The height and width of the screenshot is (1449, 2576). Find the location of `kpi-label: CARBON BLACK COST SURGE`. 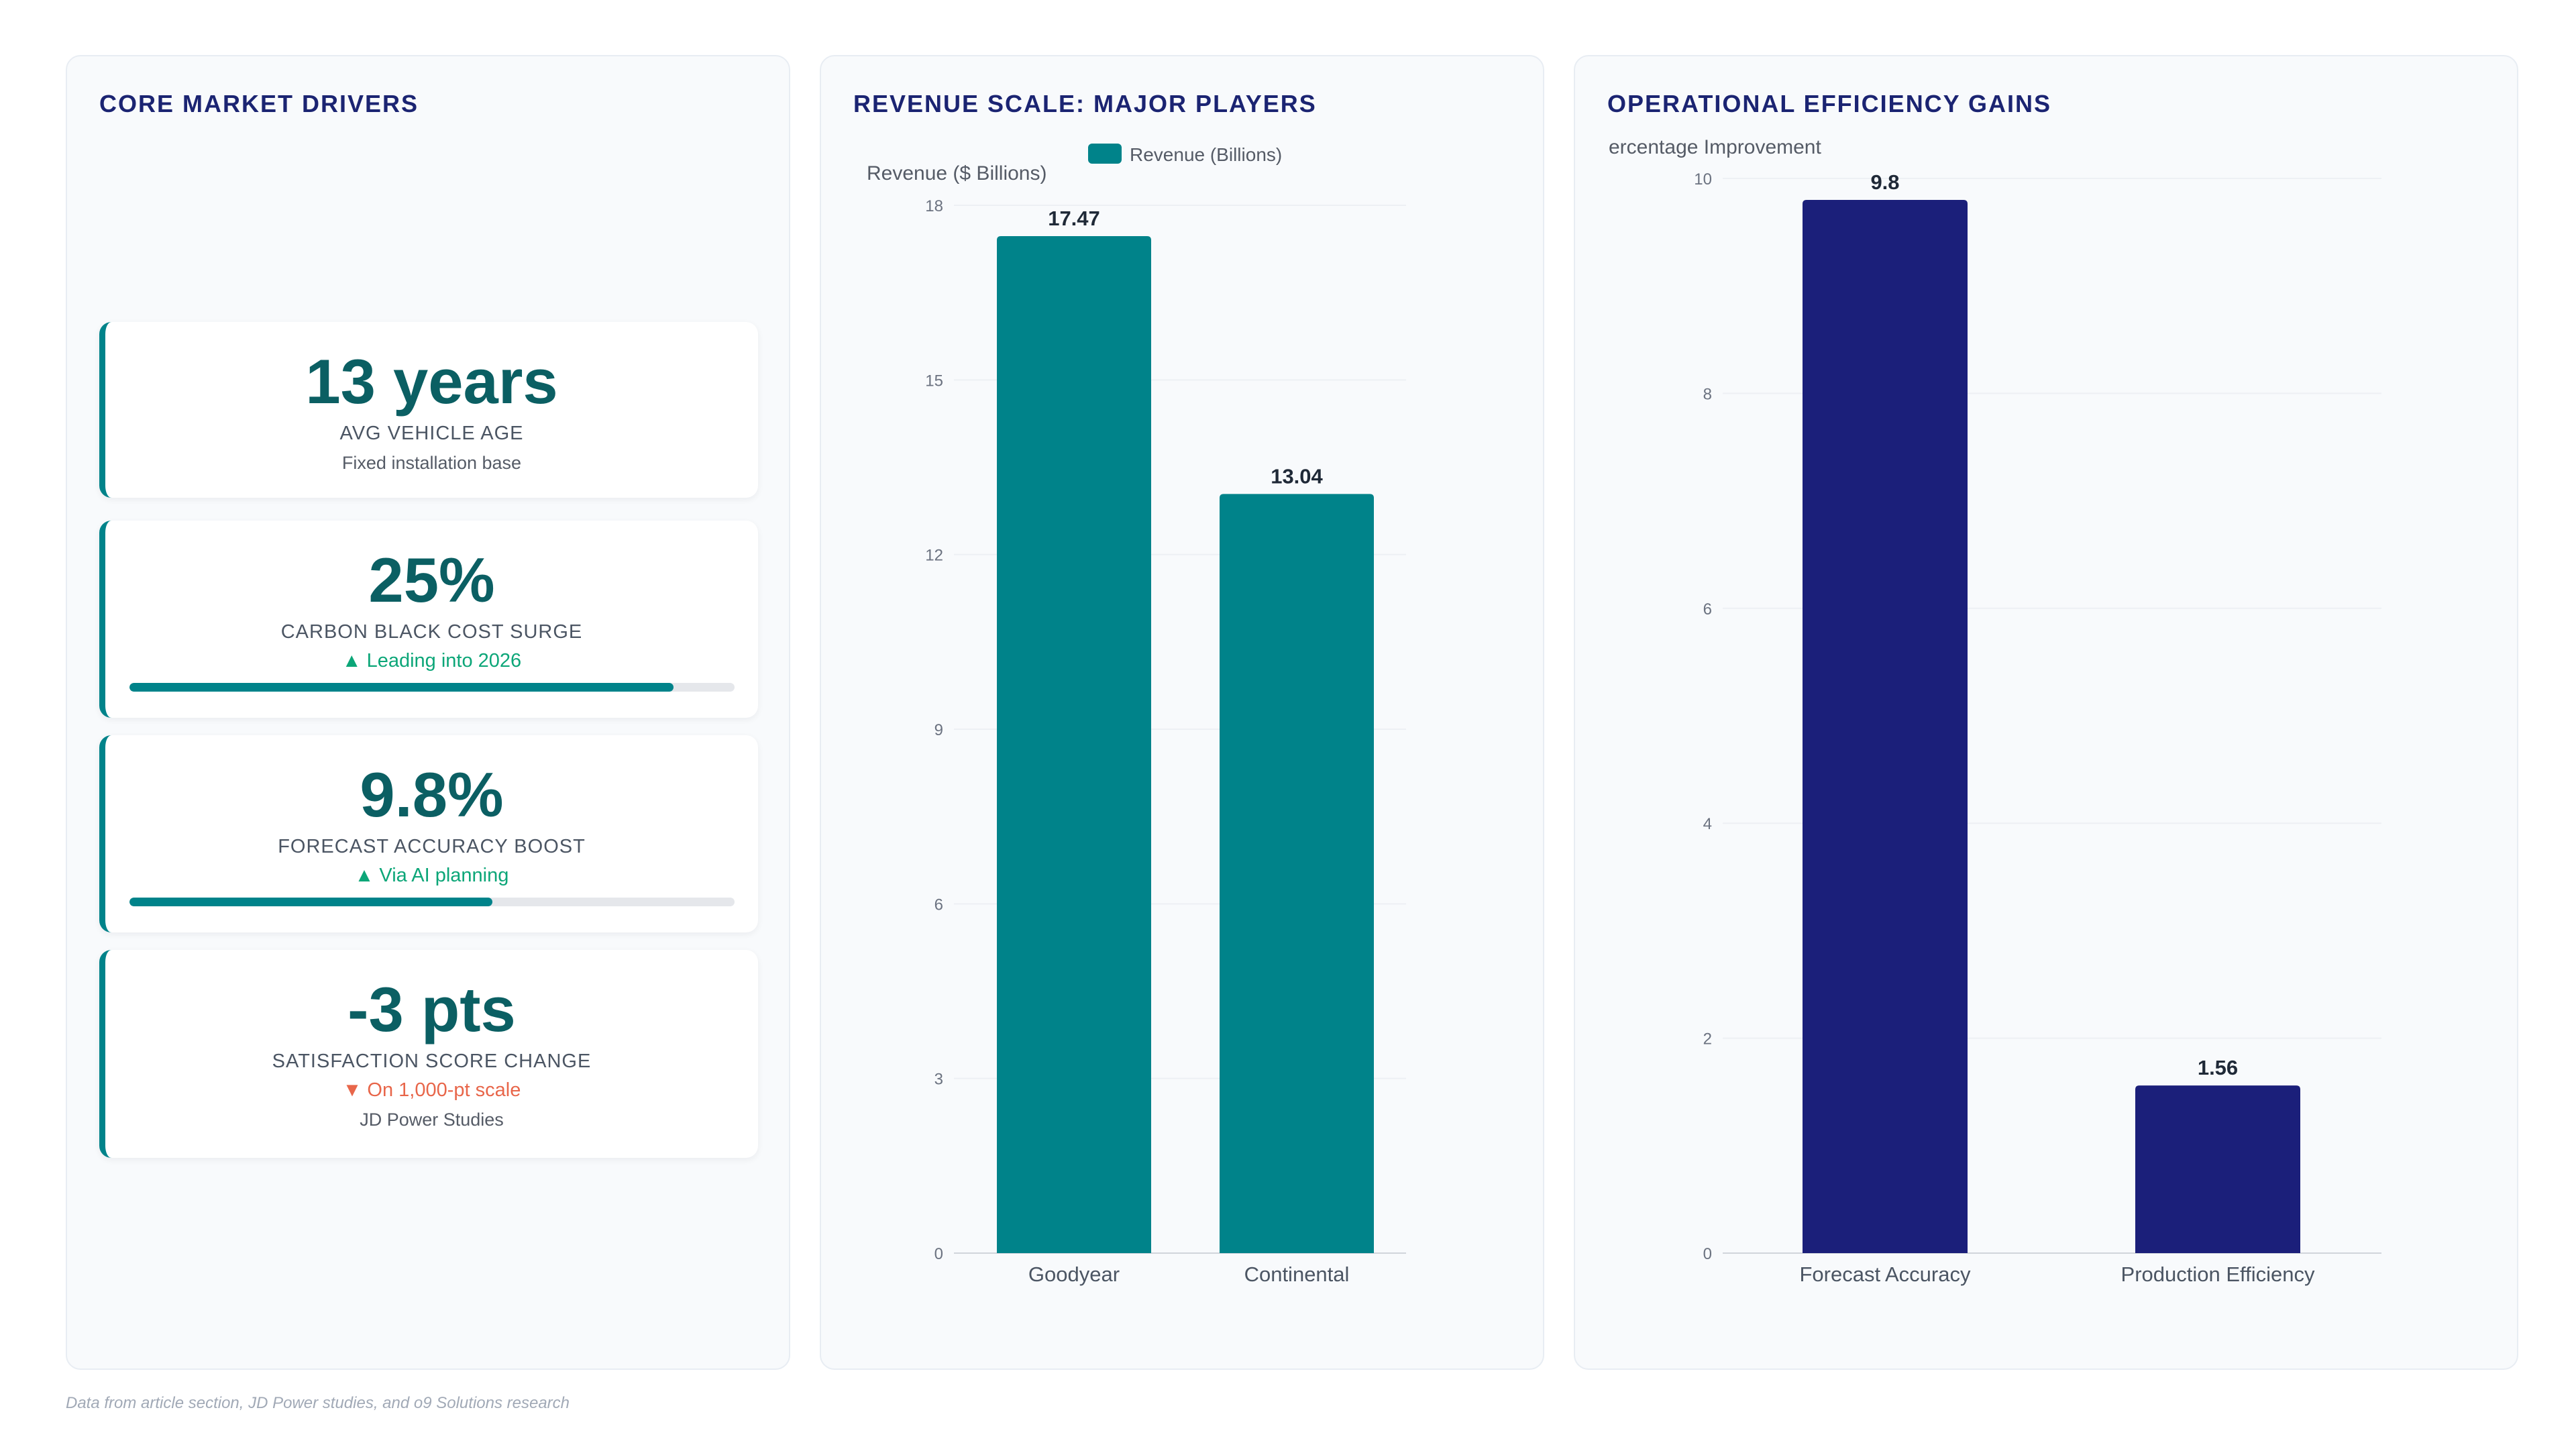

kpi-label: CARBON BLACK COST SURGE is located at coordinates (431, 632).